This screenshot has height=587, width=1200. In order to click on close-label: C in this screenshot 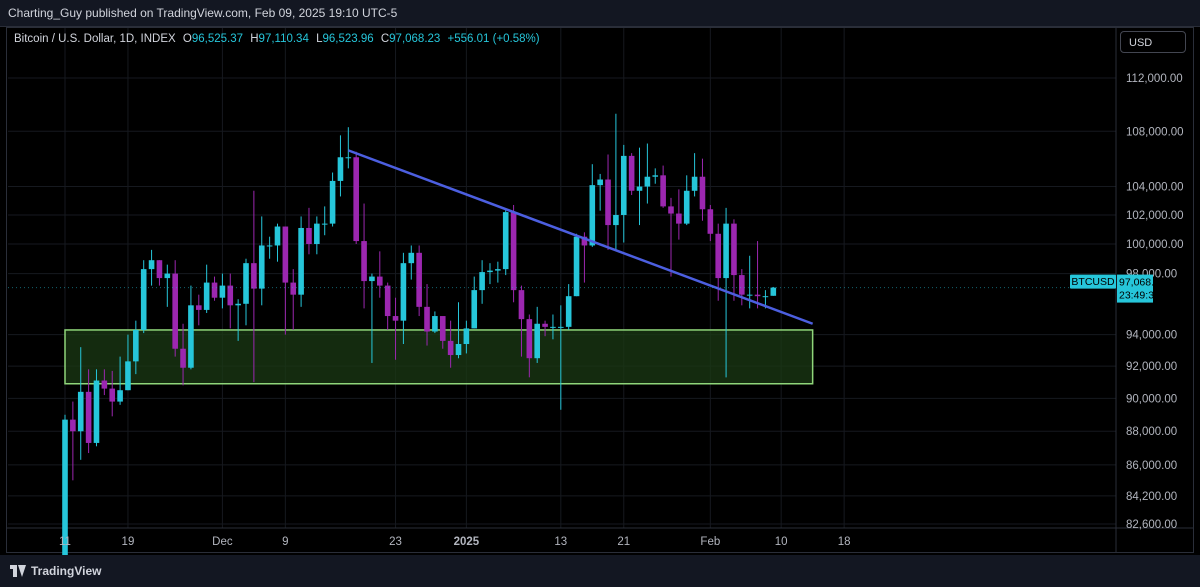, I will do `click(385, 39)`.